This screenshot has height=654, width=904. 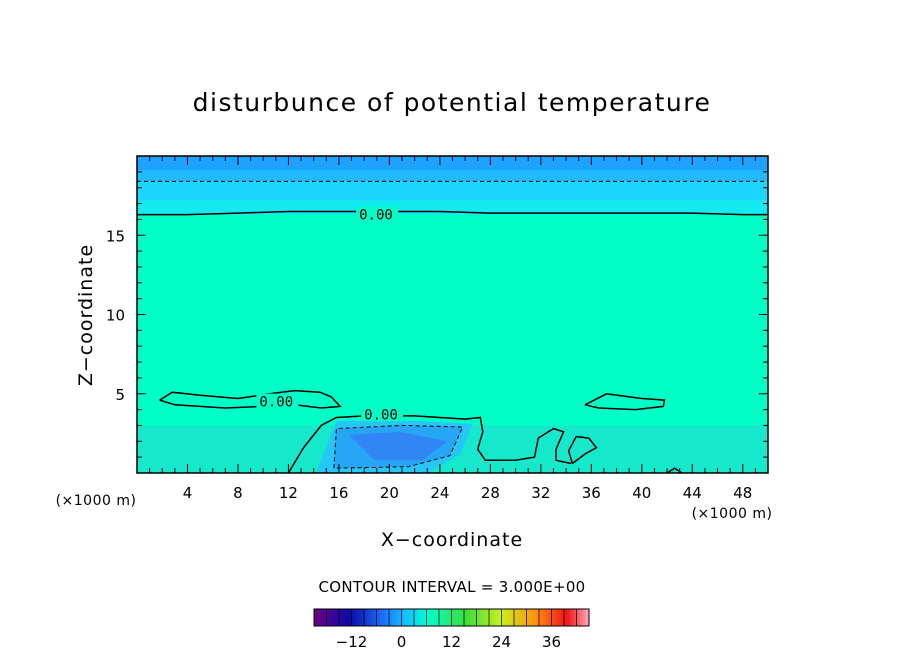 What do you see at coordinates (452, 102) in the screenshot?
I see `chart-title: disturbunce of potential temperature` at bounding box center [452, 102].